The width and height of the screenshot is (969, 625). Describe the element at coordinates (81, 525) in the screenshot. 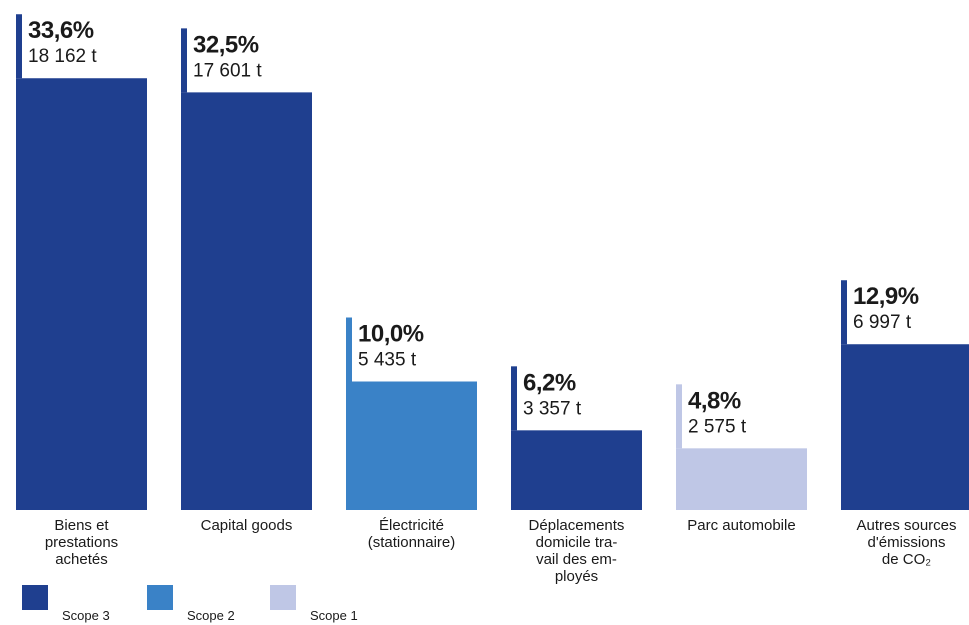

I see `category-label: Biens et` at that location.